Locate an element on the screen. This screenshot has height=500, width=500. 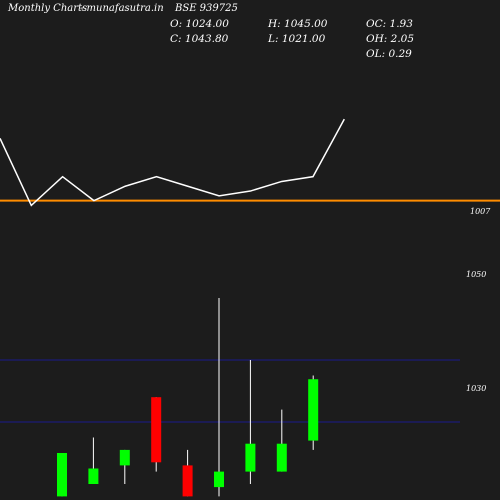
low-value: L: 1021.00 is located at coordinates (297, 39).